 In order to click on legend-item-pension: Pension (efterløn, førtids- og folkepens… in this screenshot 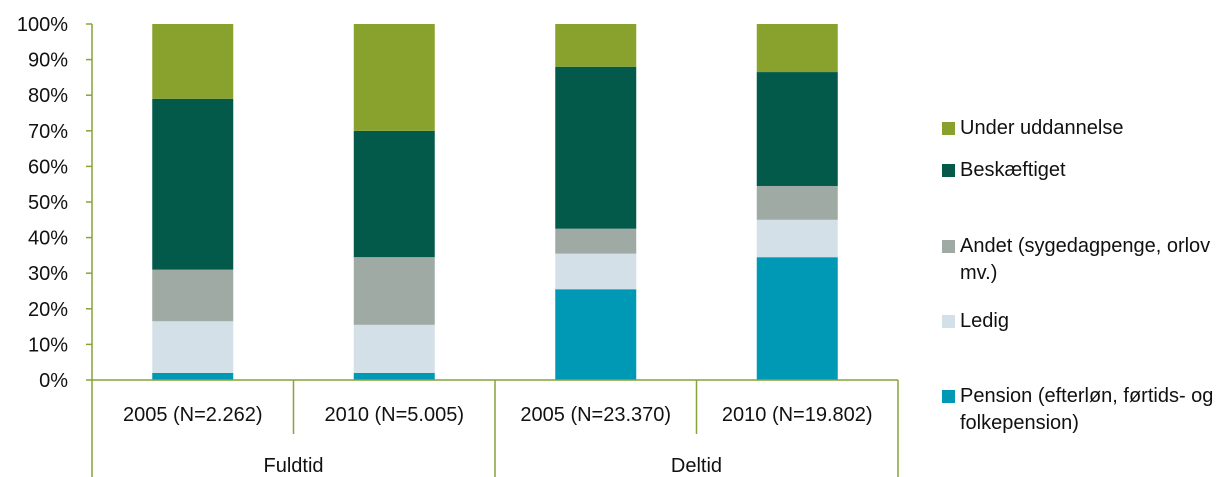, I will do `click(1083, 410)`.